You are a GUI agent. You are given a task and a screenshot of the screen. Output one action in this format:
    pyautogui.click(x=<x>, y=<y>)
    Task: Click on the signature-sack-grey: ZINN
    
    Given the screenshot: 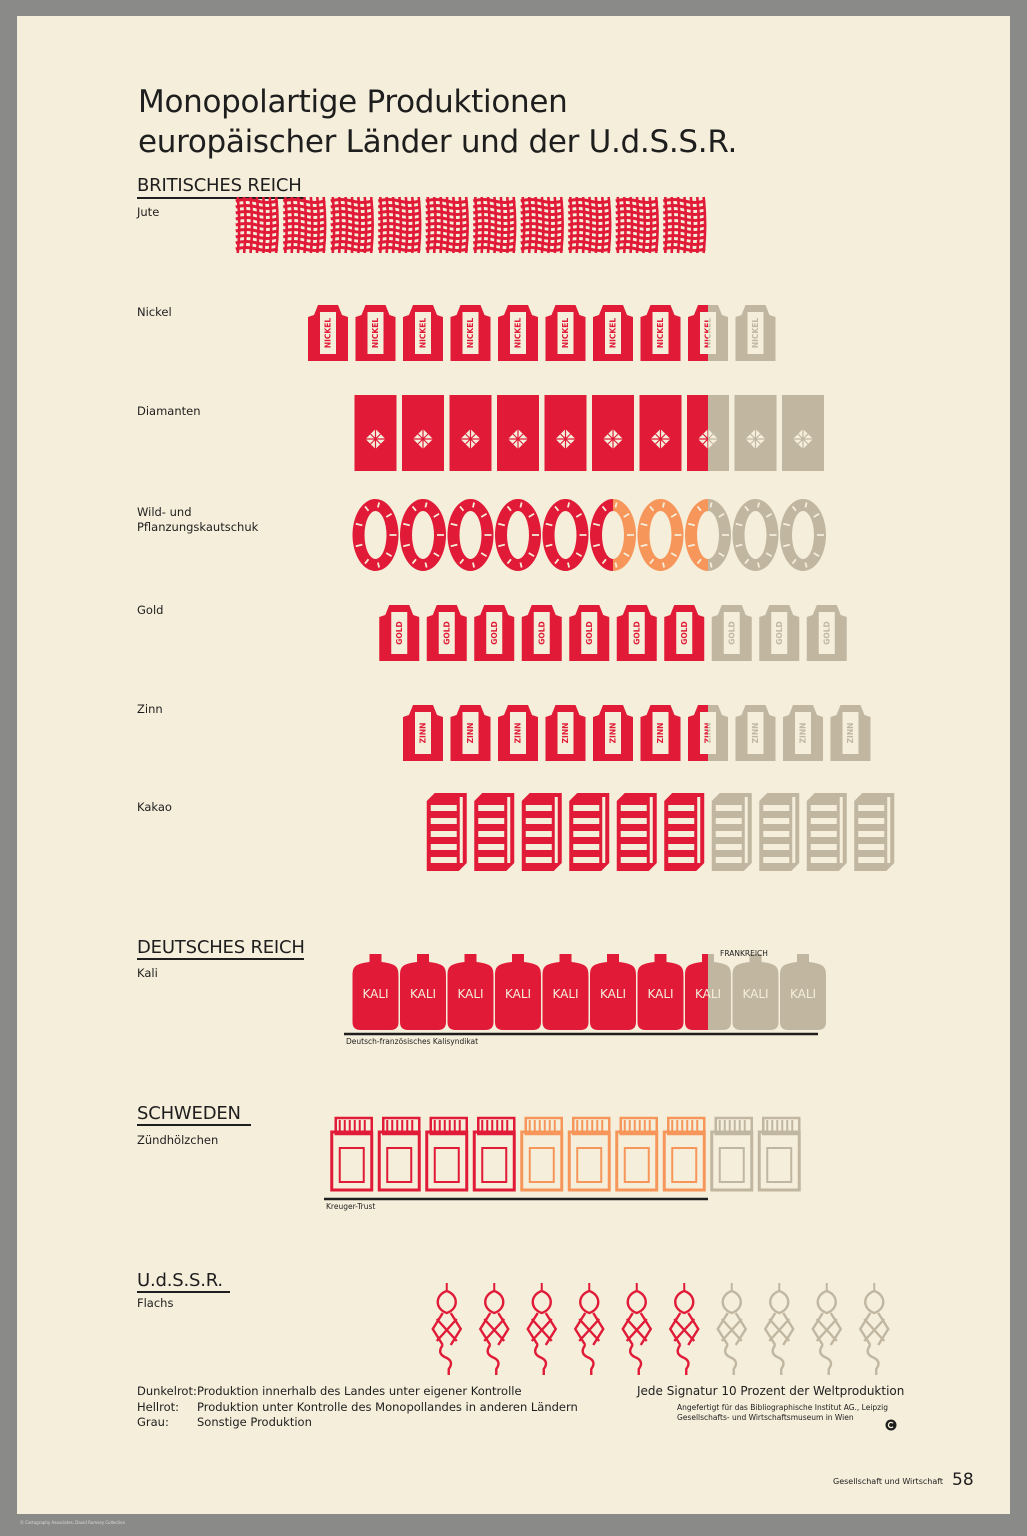 What is the action you would take?
    pyautogui.click(x=803, y=733)
    